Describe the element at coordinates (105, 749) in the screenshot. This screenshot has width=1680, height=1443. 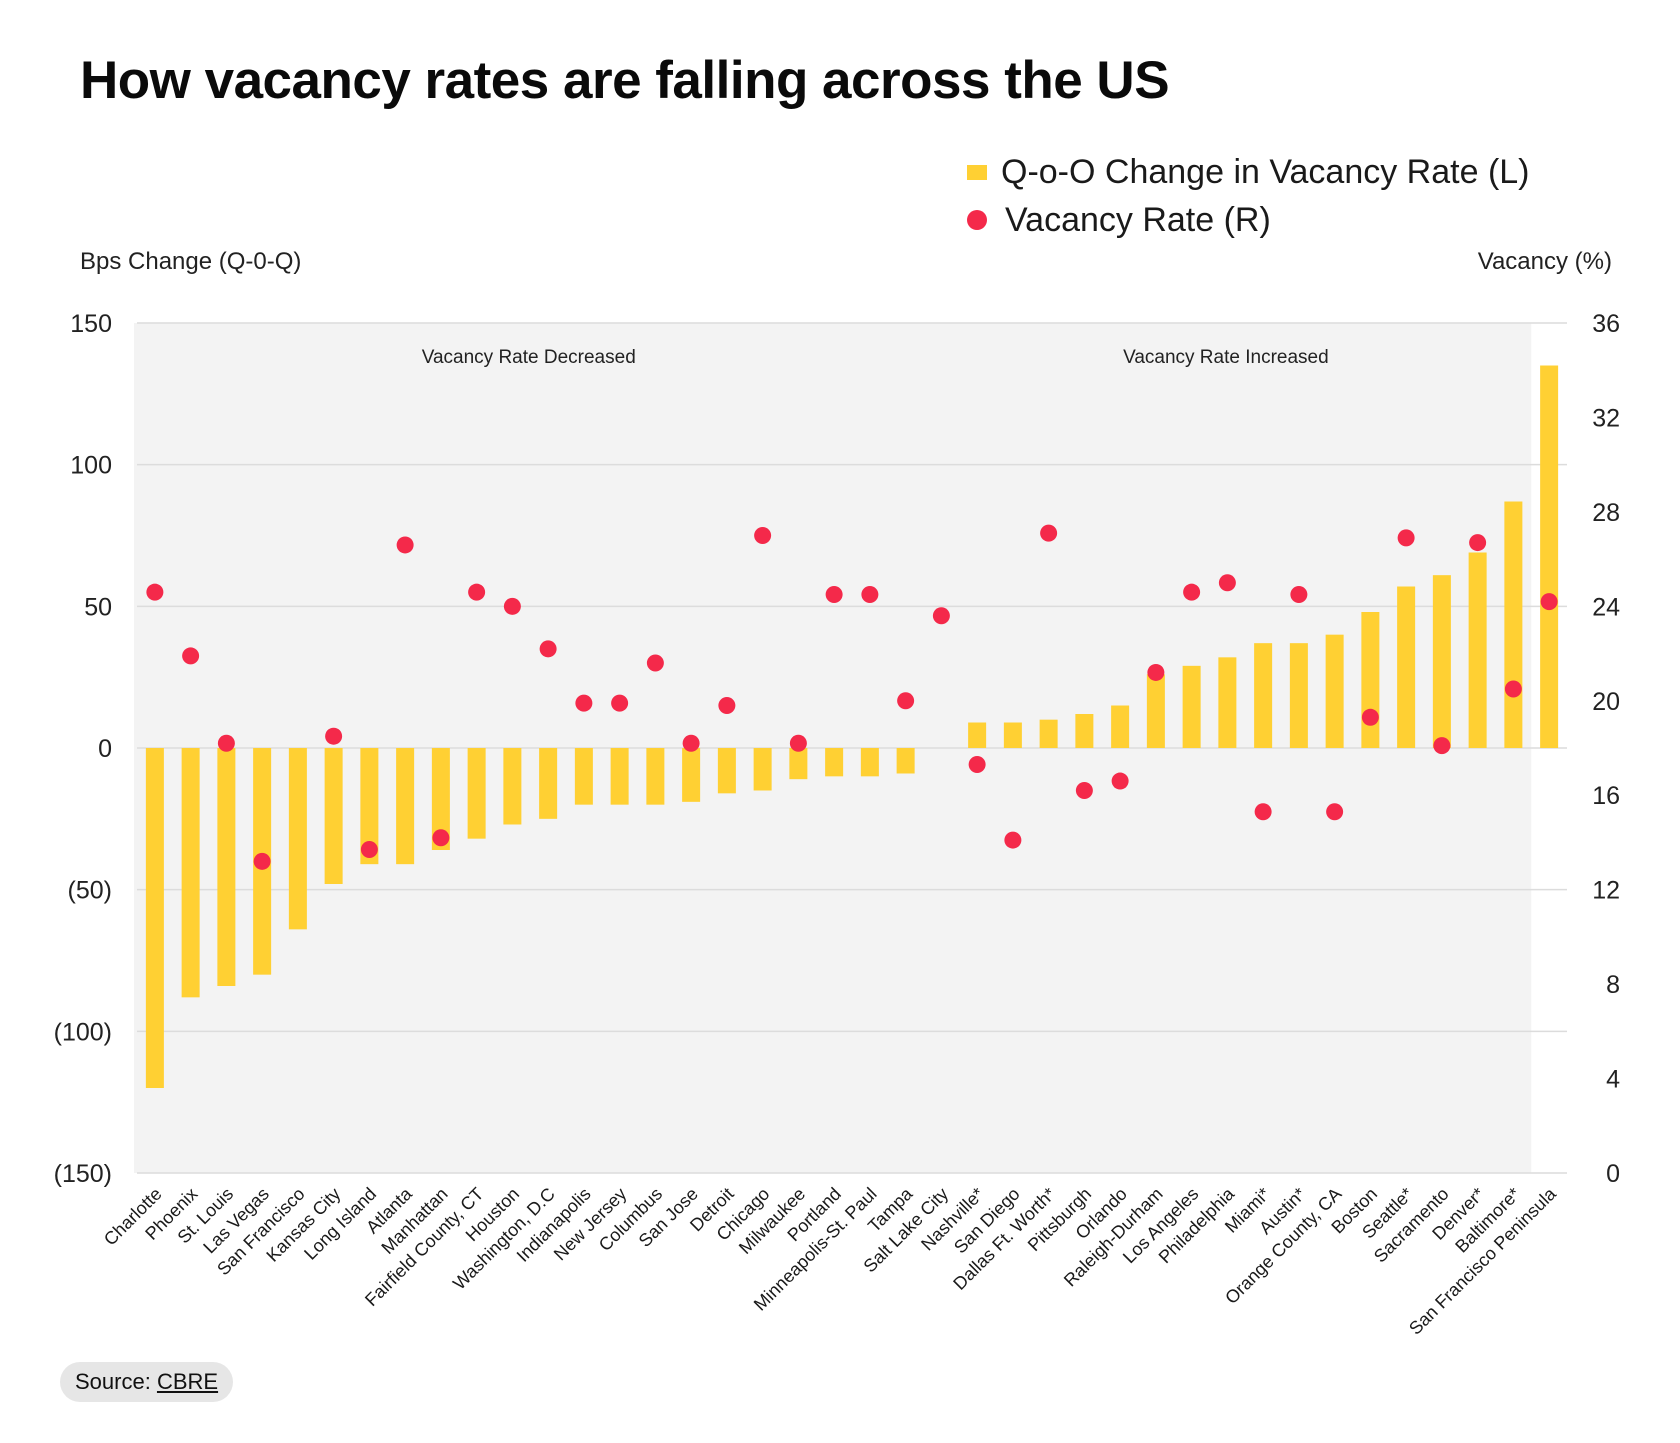
I see `left-tick-label: 0` at that location.